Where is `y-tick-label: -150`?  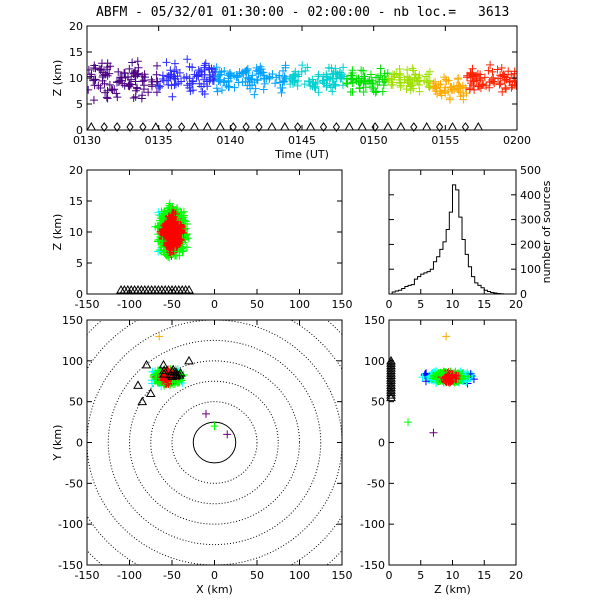
y-tick-label: -150 is located at coordinates (70, 565).